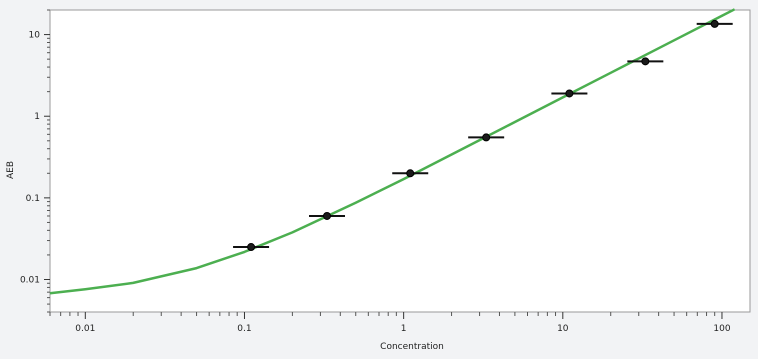  Describe the element at coordinates (30, 281) in the screenshot. I see `y-tick-label: 0.01` at that location.